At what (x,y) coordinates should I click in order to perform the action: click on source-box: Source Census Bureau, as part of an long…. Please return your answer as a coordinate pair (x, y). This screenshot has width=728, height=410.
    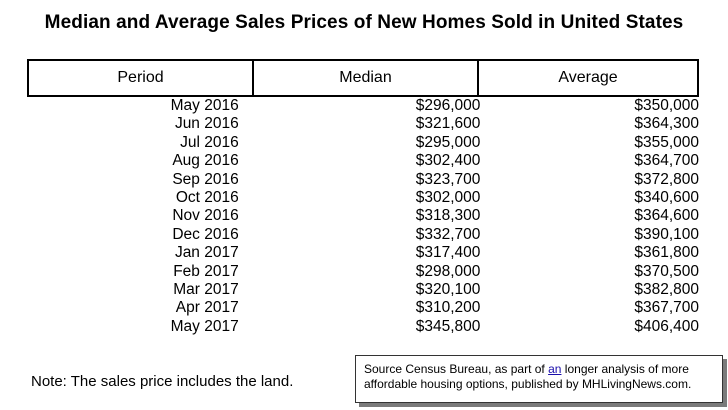
    Looking at the image, I should click on (539, 379).